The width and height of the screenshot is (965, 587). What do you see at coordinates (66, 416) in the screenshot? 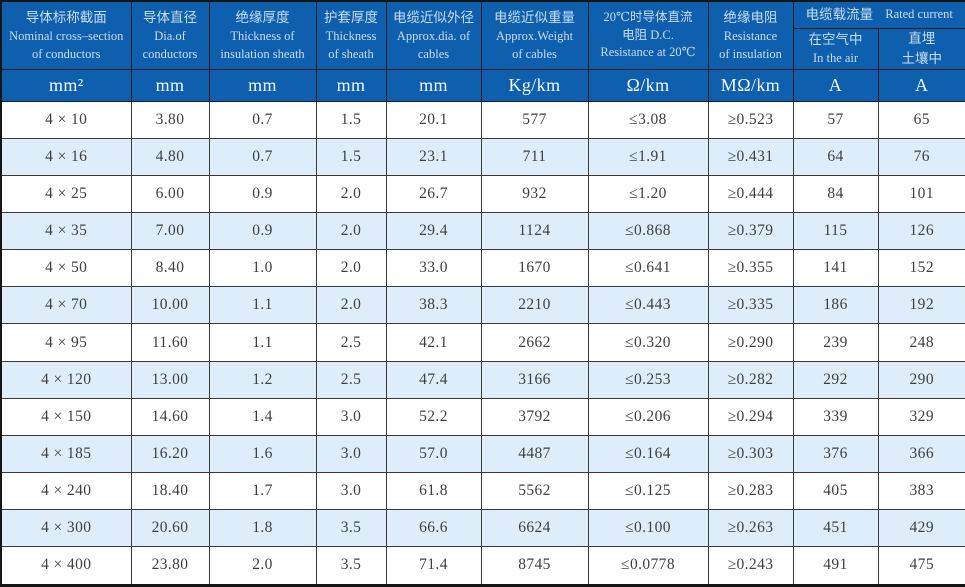
I see `cell-r9-c1: 4 × 150` at bounding box center [66, 416].